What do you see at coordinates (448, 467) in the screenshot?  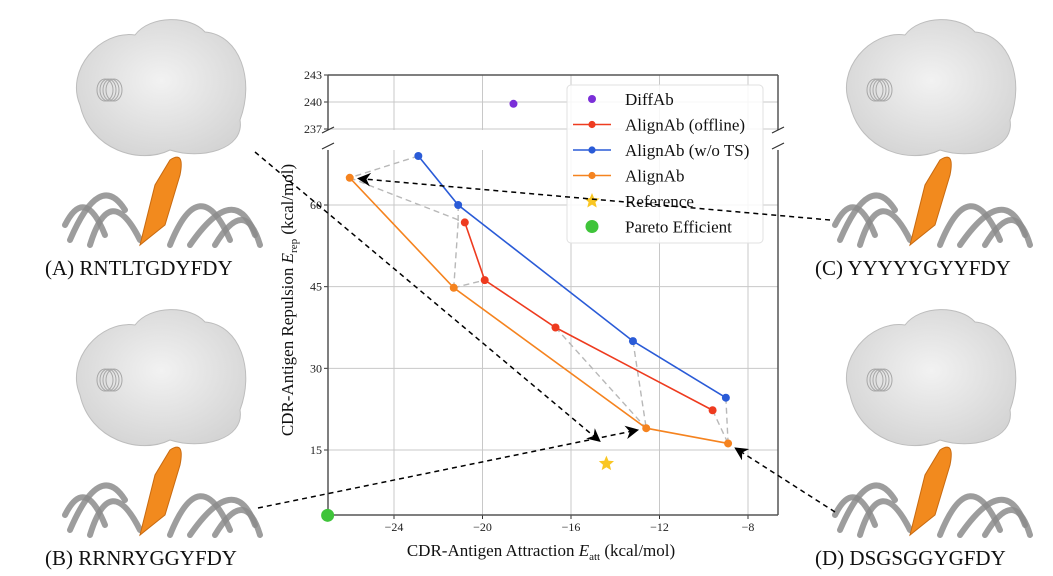 I see `callout-b` at bounding box center [448, 467].